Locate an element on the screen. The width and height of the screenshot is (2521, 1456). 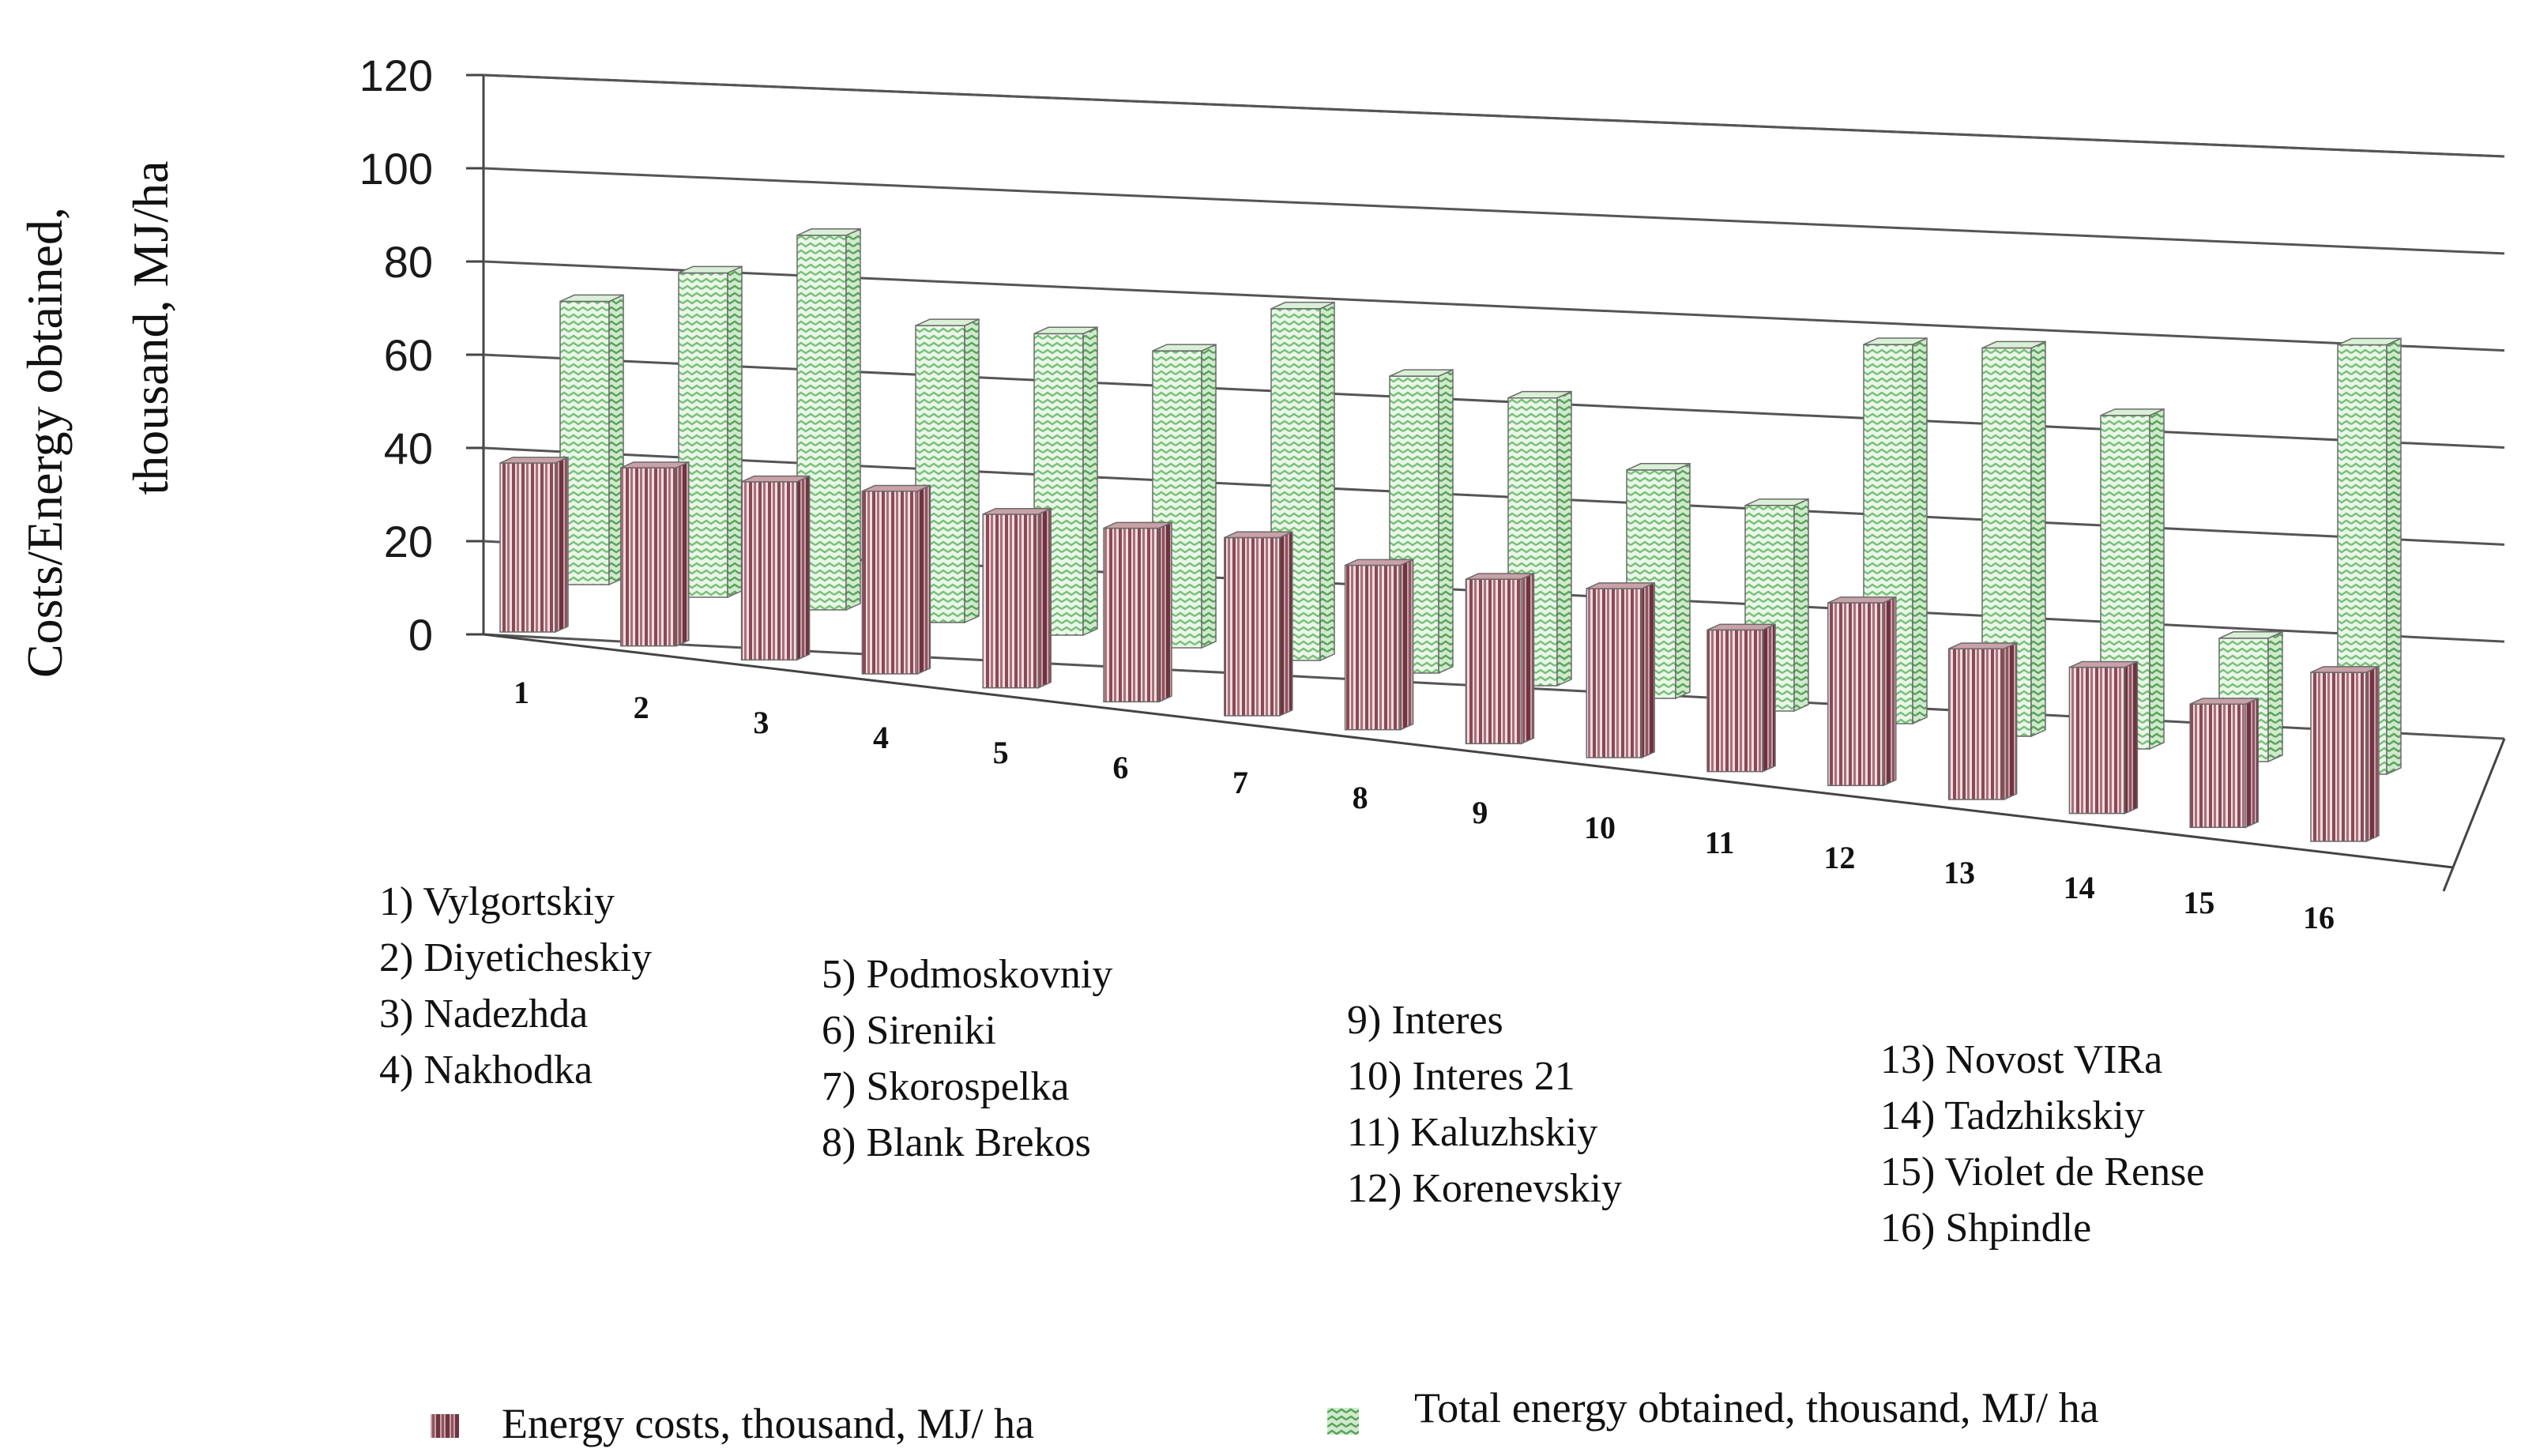
cost-bar-7-top is located at coordinates (1258, 535).